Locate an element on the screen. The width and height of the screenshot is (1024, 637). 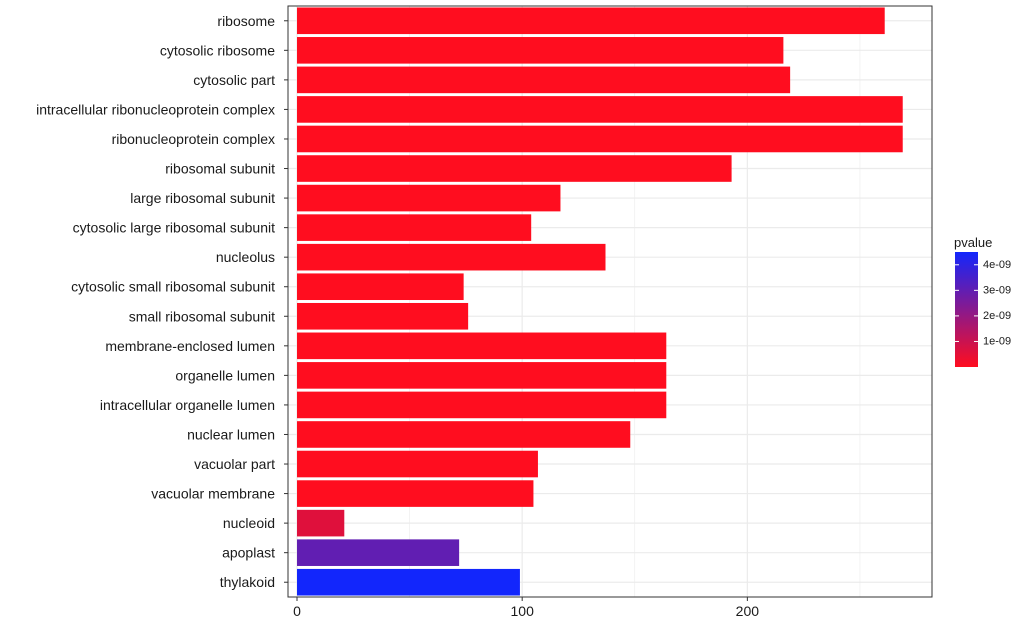
category-label: organelle lumen is located at coordinates (225, 375).